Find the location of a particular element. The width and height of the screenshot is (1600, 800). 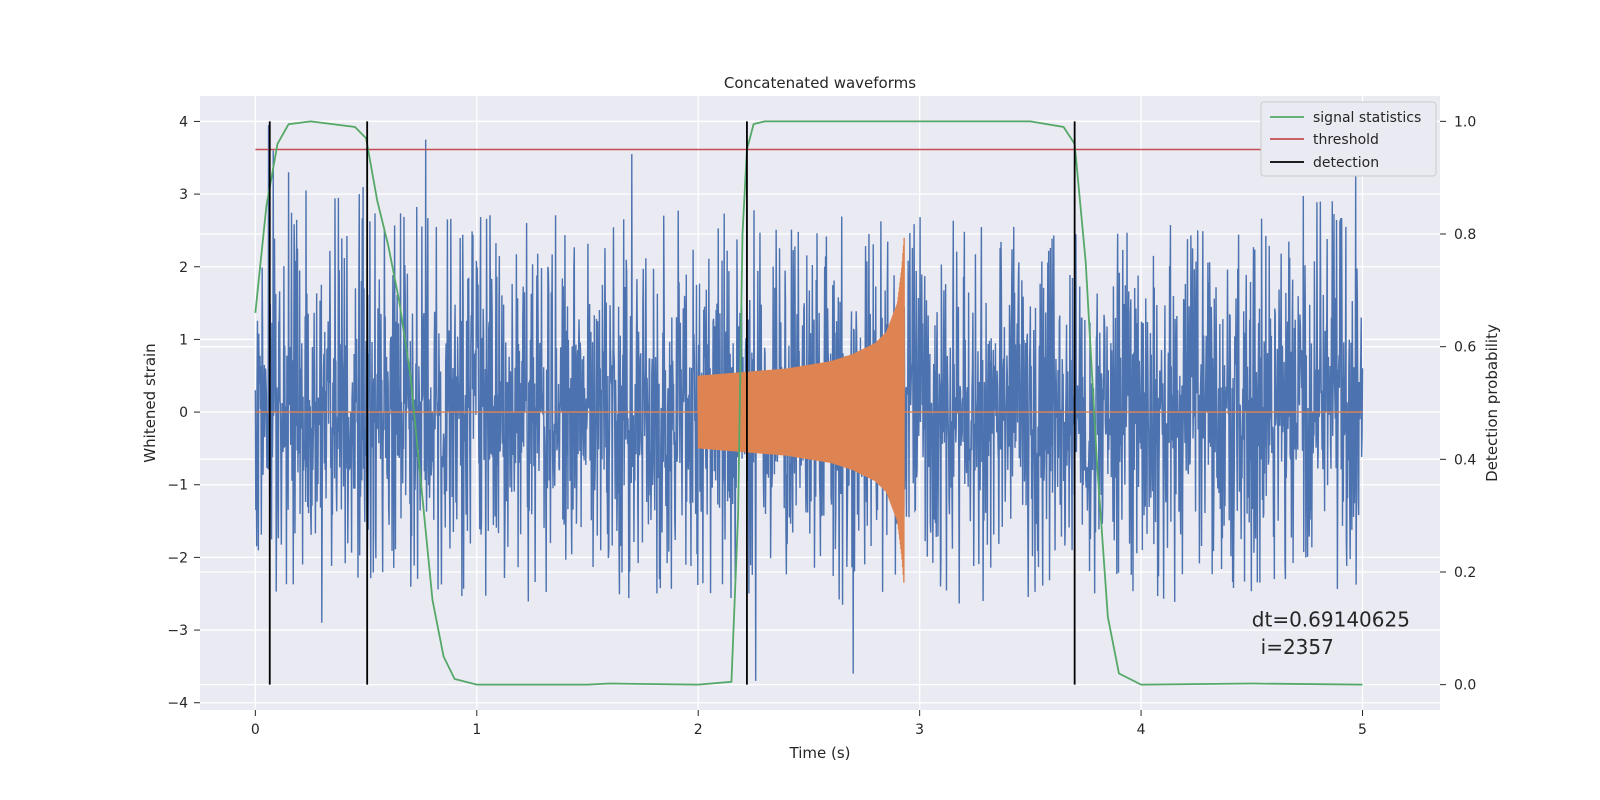

x-tick-label: 1 is located at coordinates (476, 730).